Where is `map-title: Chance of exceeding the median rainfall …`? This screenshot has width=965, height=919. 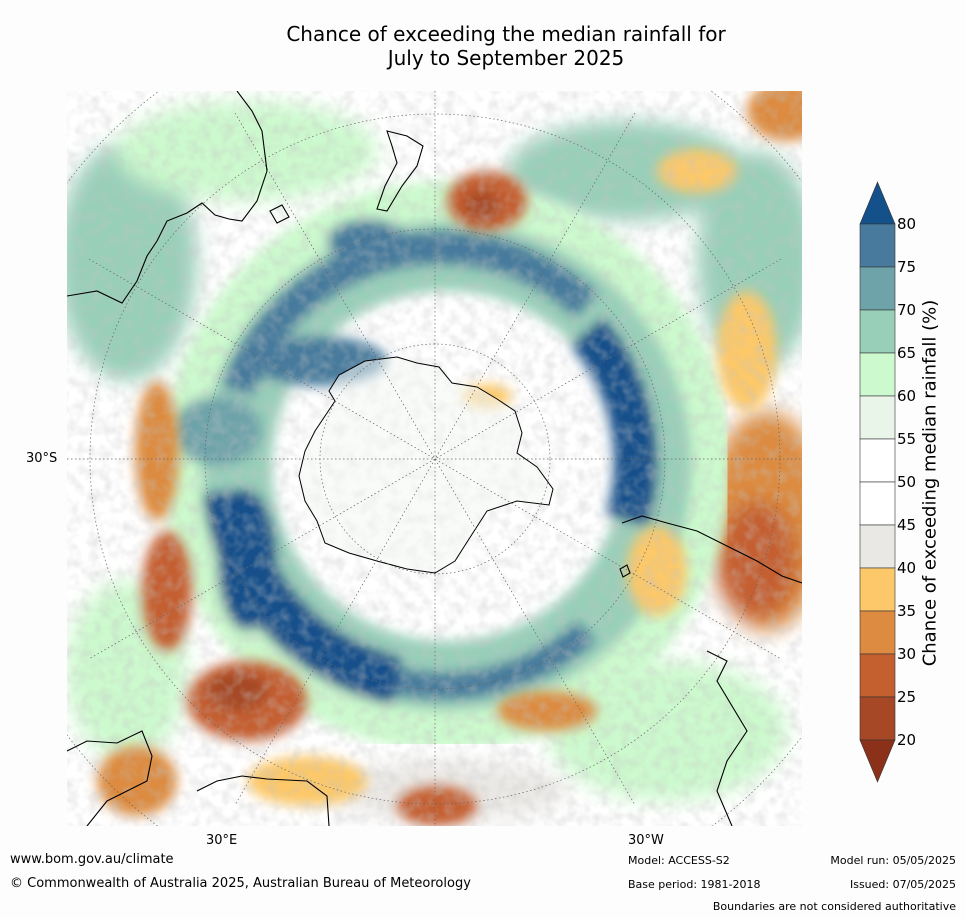 map-title: Chance of exceeding the median rainfall … is located at coordinates (506, 46).